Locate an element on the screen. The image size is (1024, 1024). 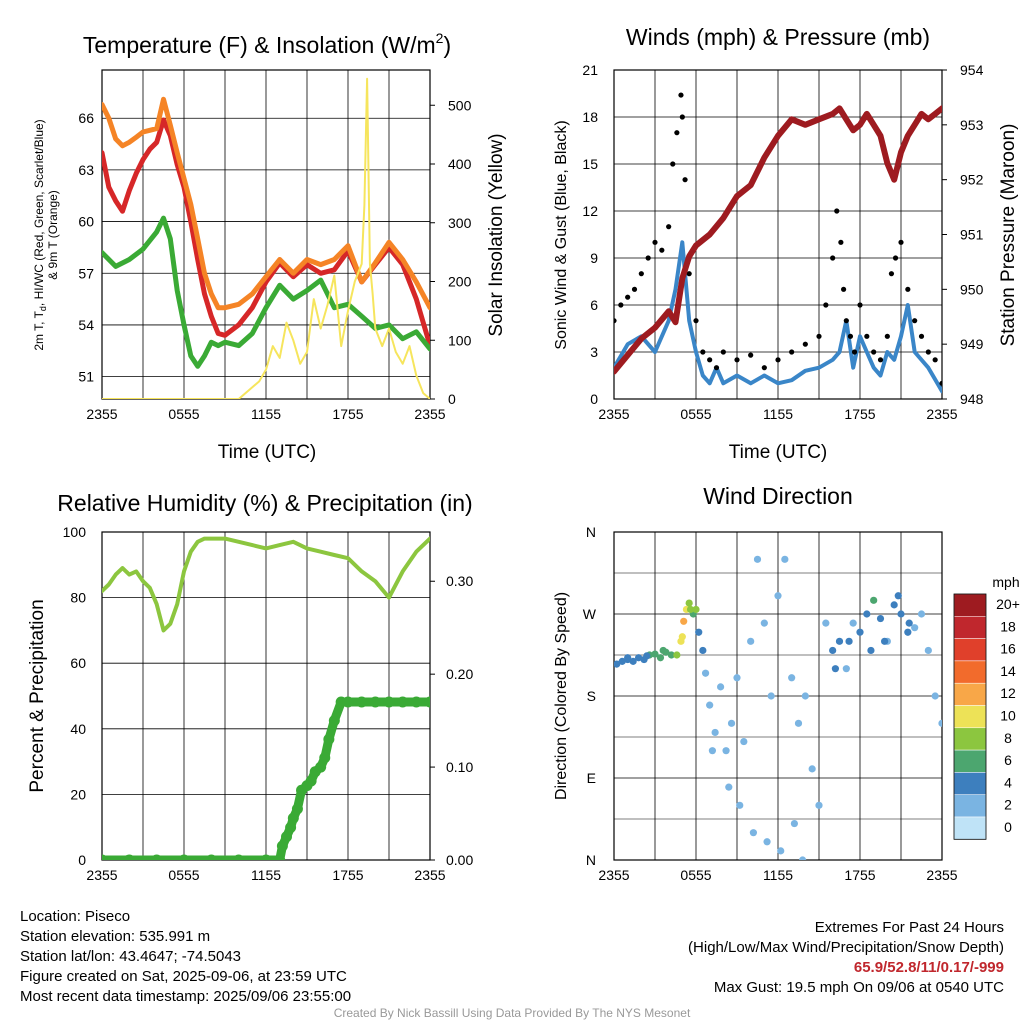
temp-ytick-label: 63 is located at coordinates (86, 170).